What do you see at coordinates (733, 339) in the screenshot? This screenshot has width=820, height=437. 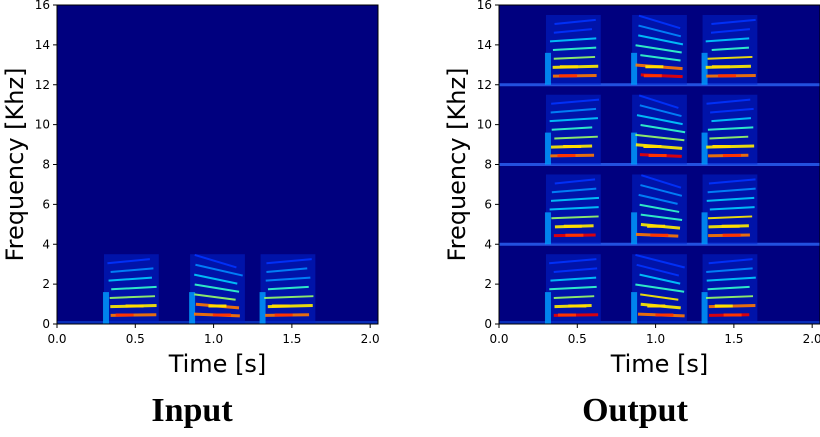 I see `x-tick-label: 1.5` at bounding box center [733, 339].